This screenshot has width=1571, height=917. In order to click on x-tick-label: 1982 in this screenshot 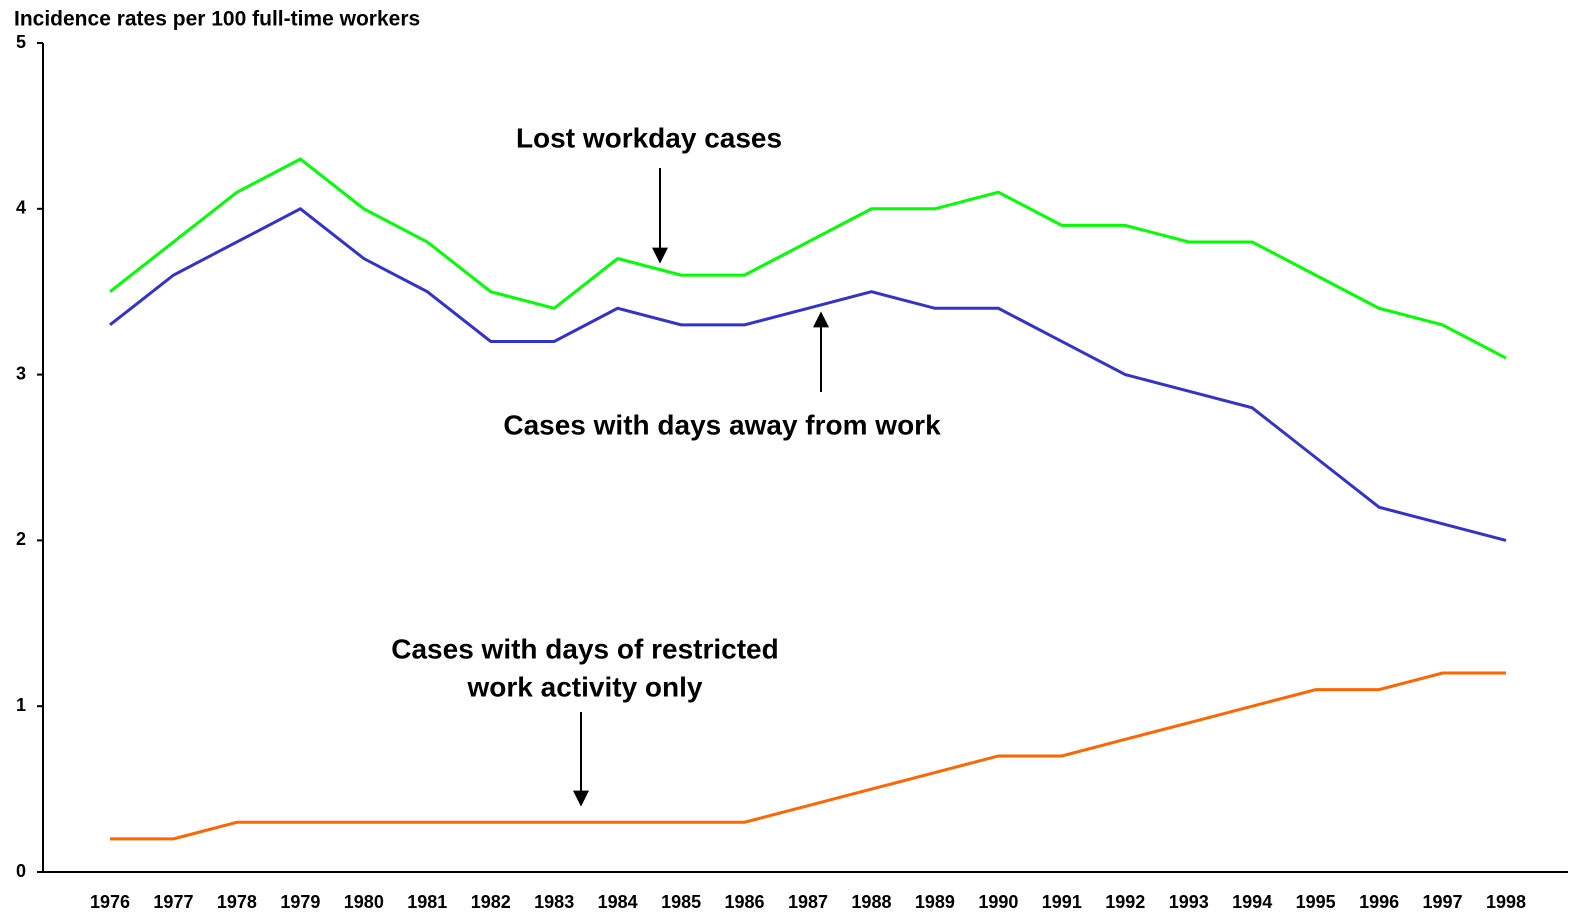, I will do `click(491, 902)`.